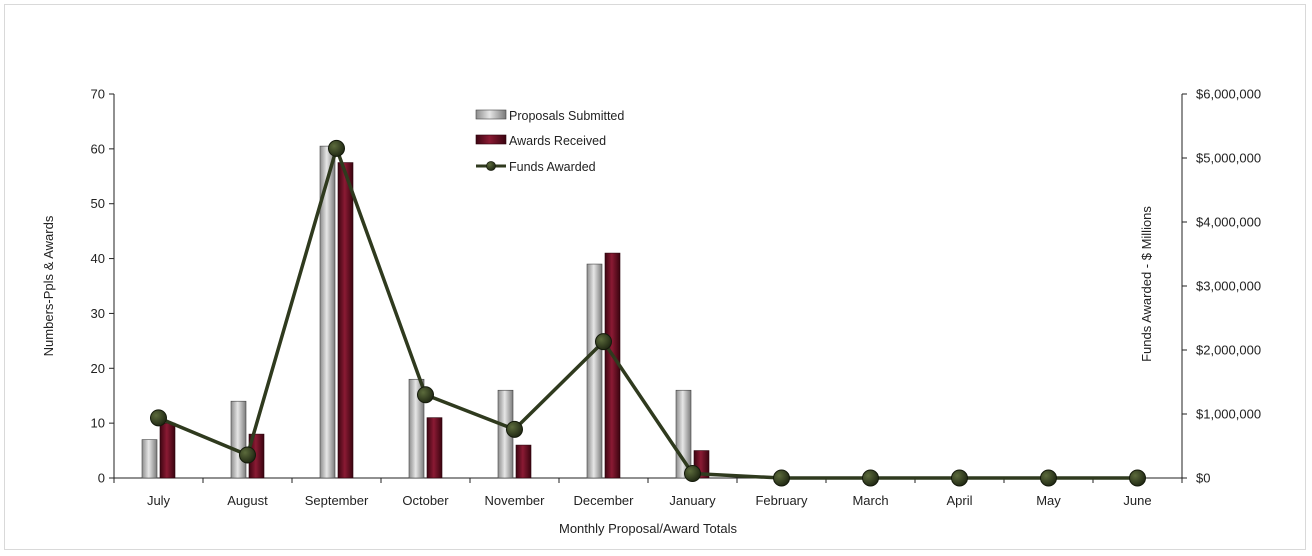  I want to click on left-tick-label: 40, so click(98, 258).